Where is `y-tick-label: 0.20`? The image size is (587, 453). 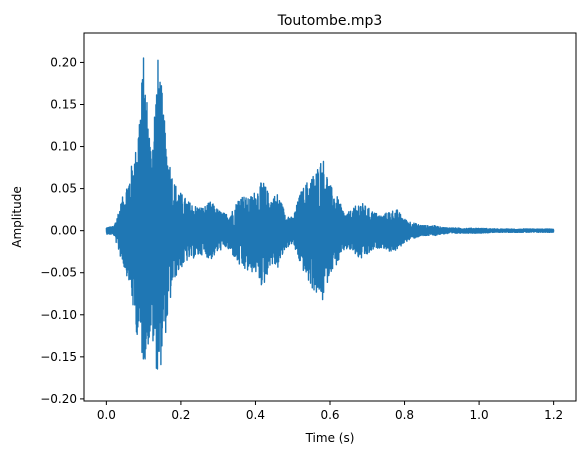
y-tick-label: 0.20 is located at coordinates (63, 62).